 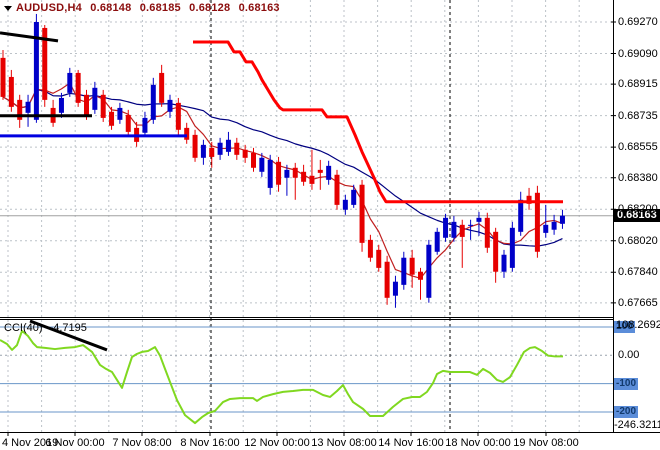 I want to click on price-axis-label: 0.69270, so click(x=638, y=22).